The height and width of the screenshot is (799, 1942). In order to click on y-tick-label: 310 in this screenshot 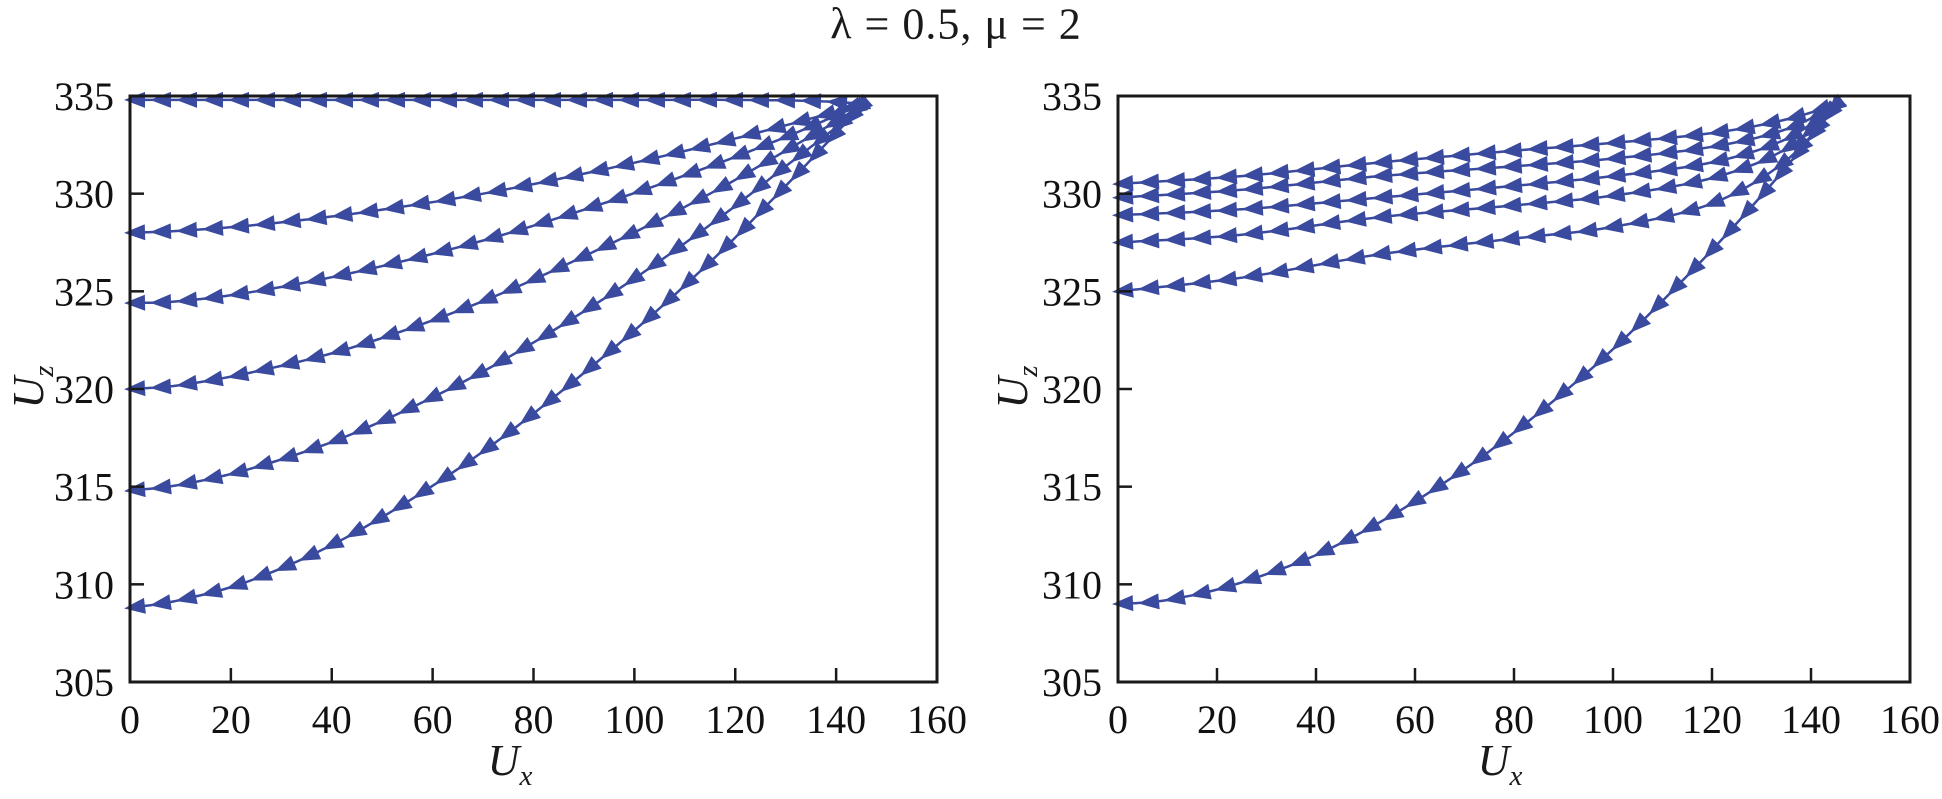, I will do `click(84, 584)`.